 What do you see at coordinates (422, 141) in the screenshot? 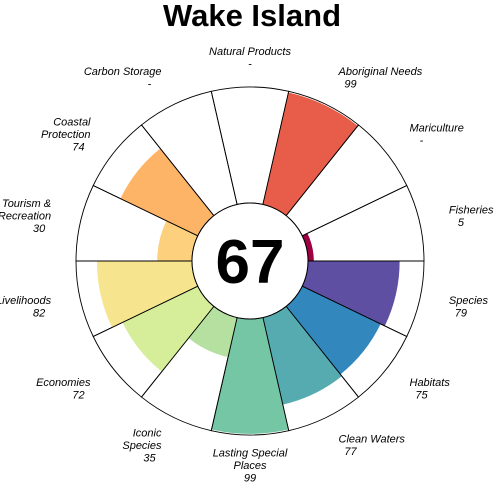
I see `petal-value-mariculture: -` at bounding box center [422, 141].